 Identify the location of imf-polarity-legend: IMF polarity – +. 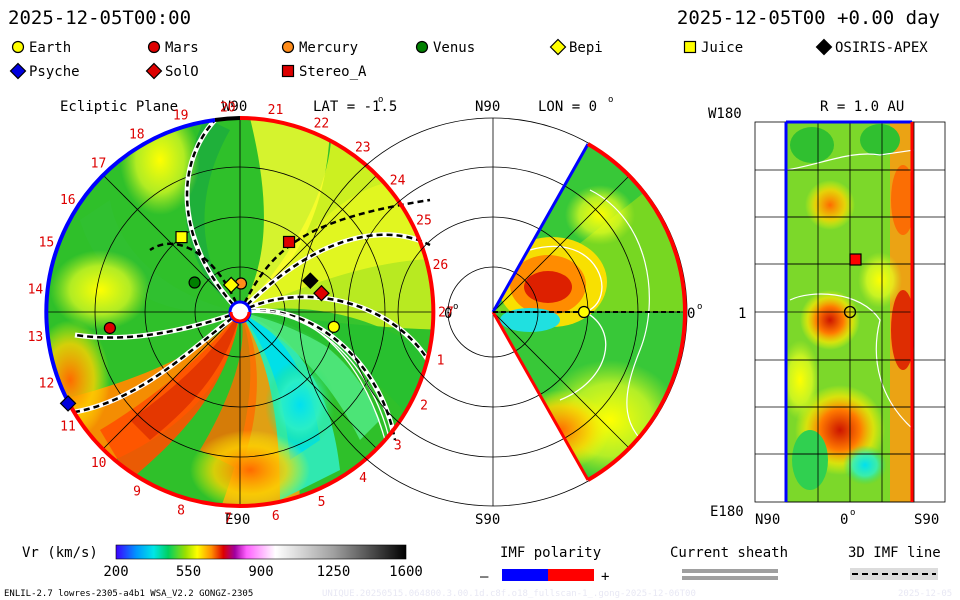
(544, 565).